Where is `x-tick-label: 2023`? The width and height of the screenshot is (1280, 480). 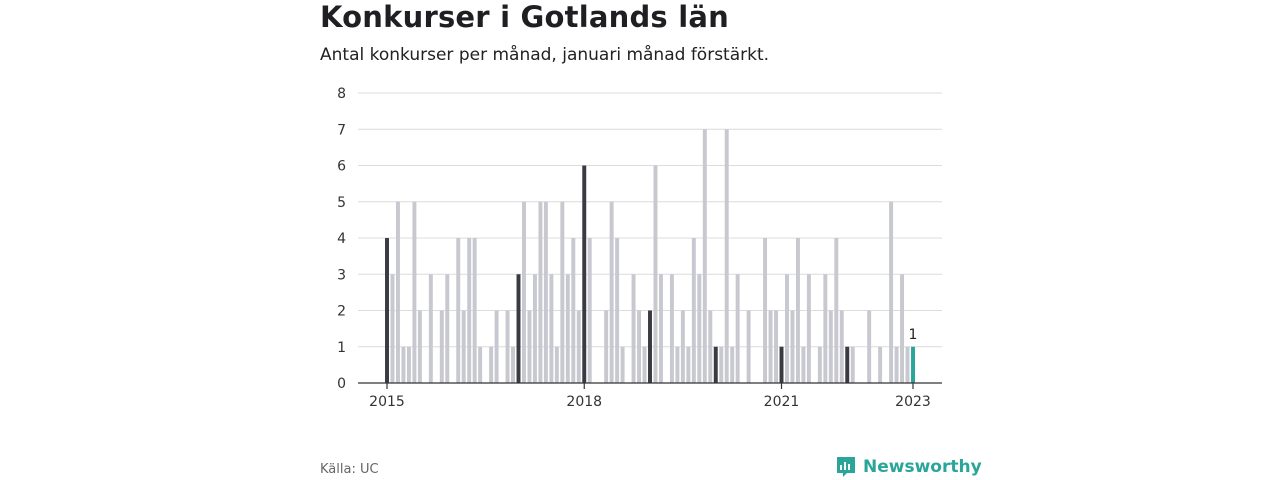
x-tick-label: 2023 is located at coordinates (913, 402).